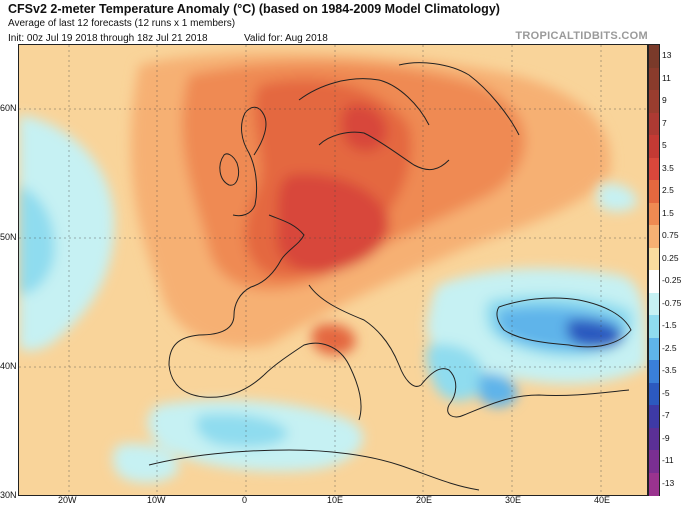 The image size is (684, 506). Describe the element at coordinates (335, 500) in the screenshot. I see `lon-label-10e: 10E` at that location.